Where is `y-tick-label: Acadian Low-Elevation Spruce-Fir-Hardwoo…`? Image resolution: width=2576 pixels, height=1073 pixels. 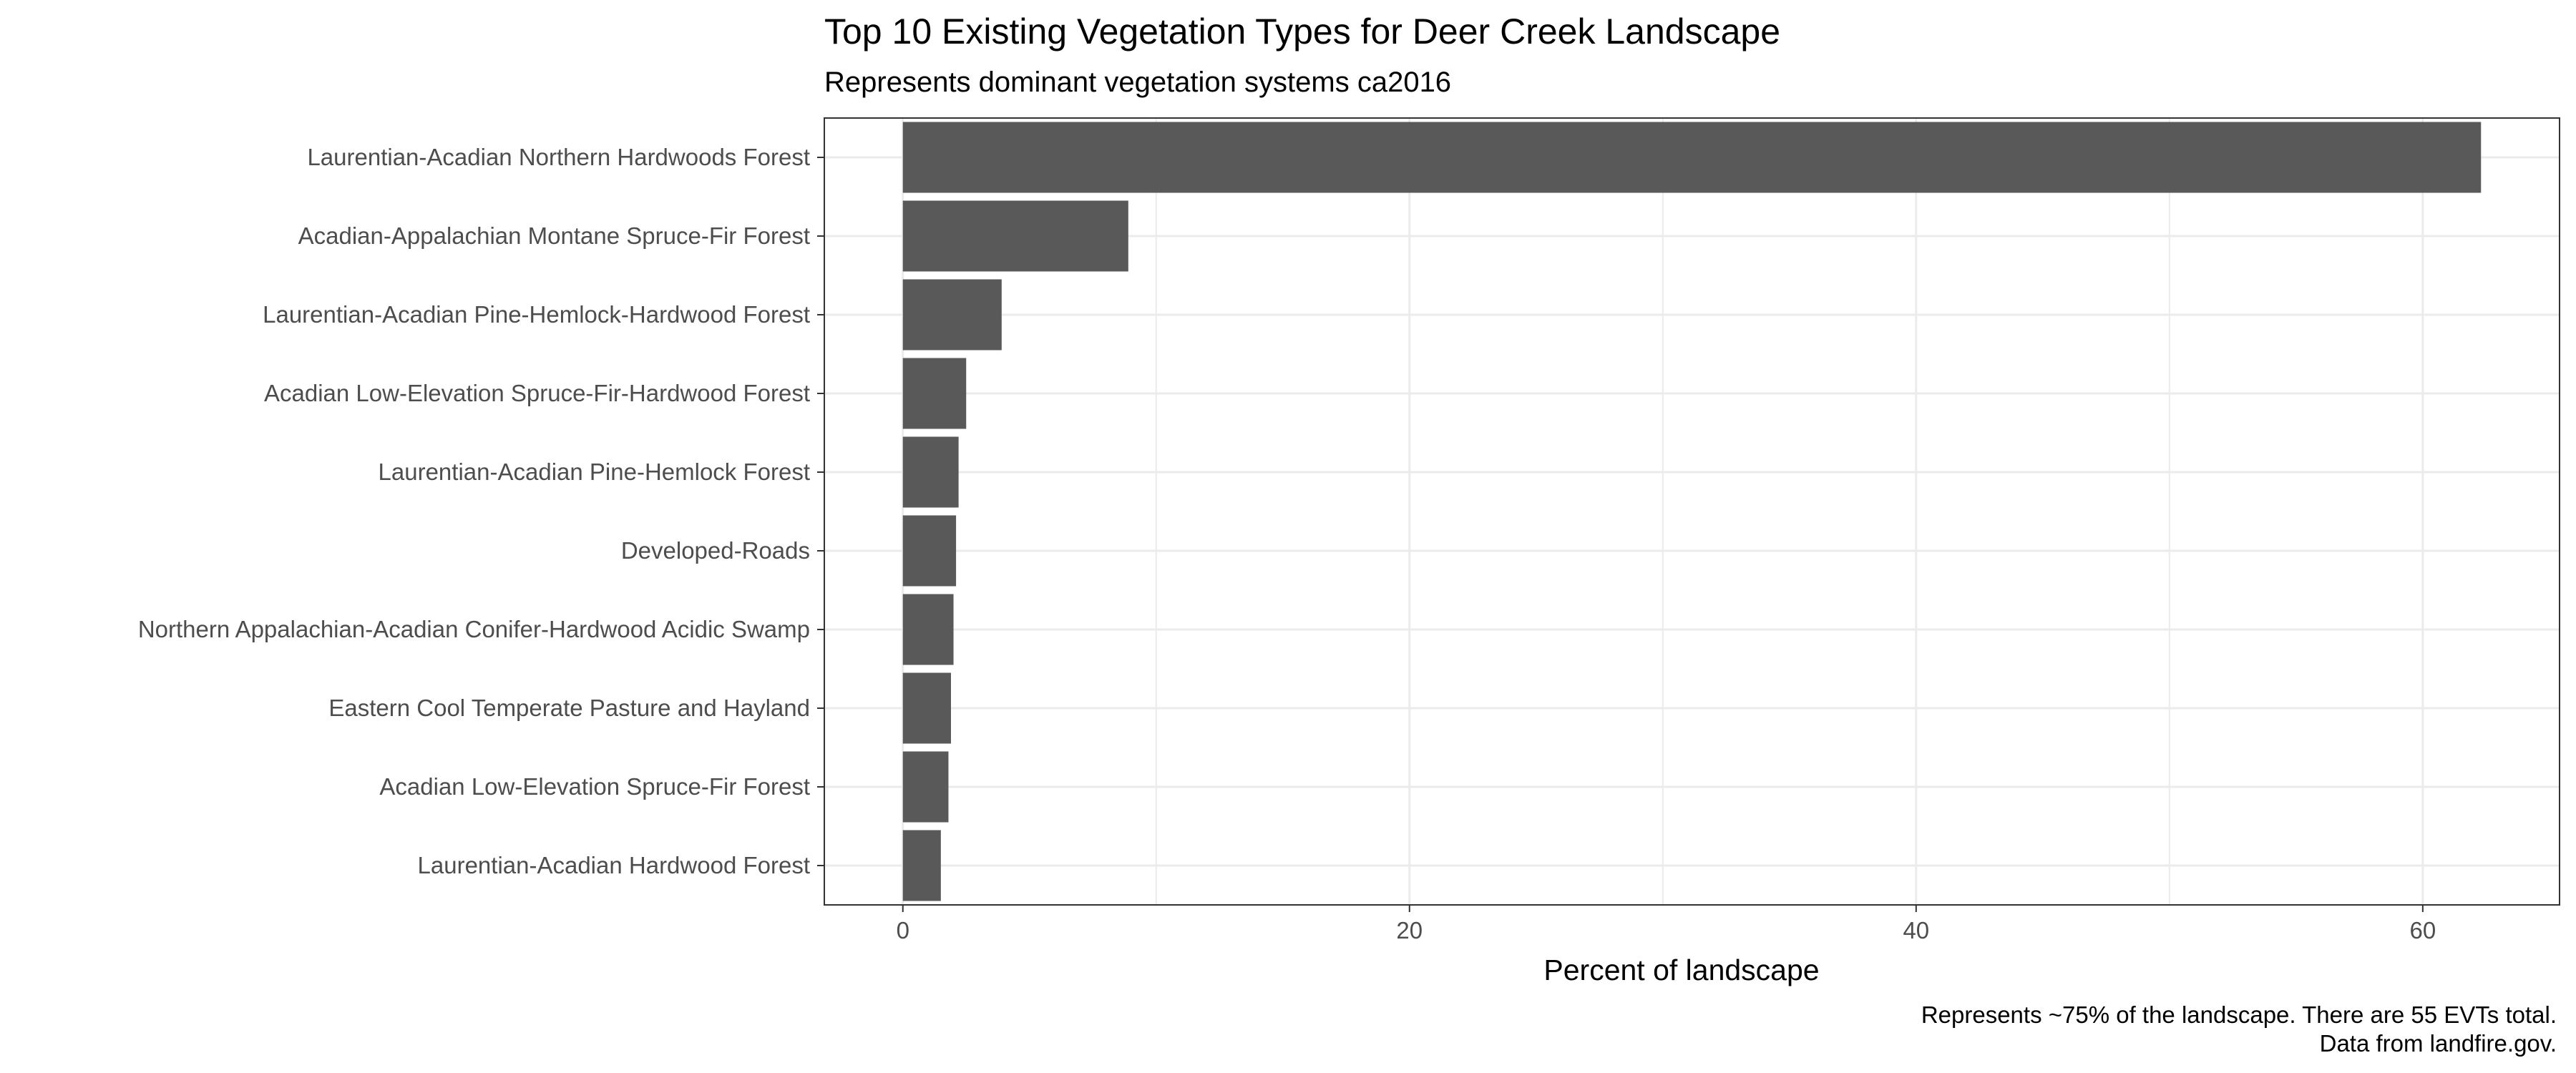 y-tick-label: Acadian Low-Elevation Spruce-Fir-Hardwoo… is located at coordinates (537, 393).